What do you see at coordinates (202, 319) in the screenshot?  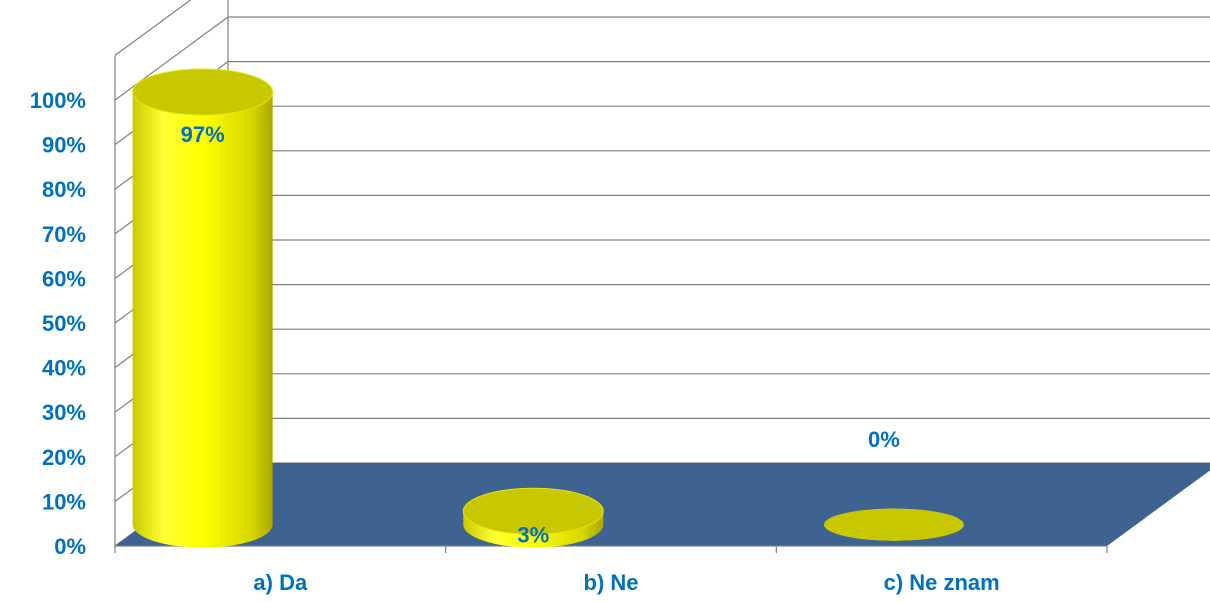 I see `bar-body` at bounding box center [202, 319].